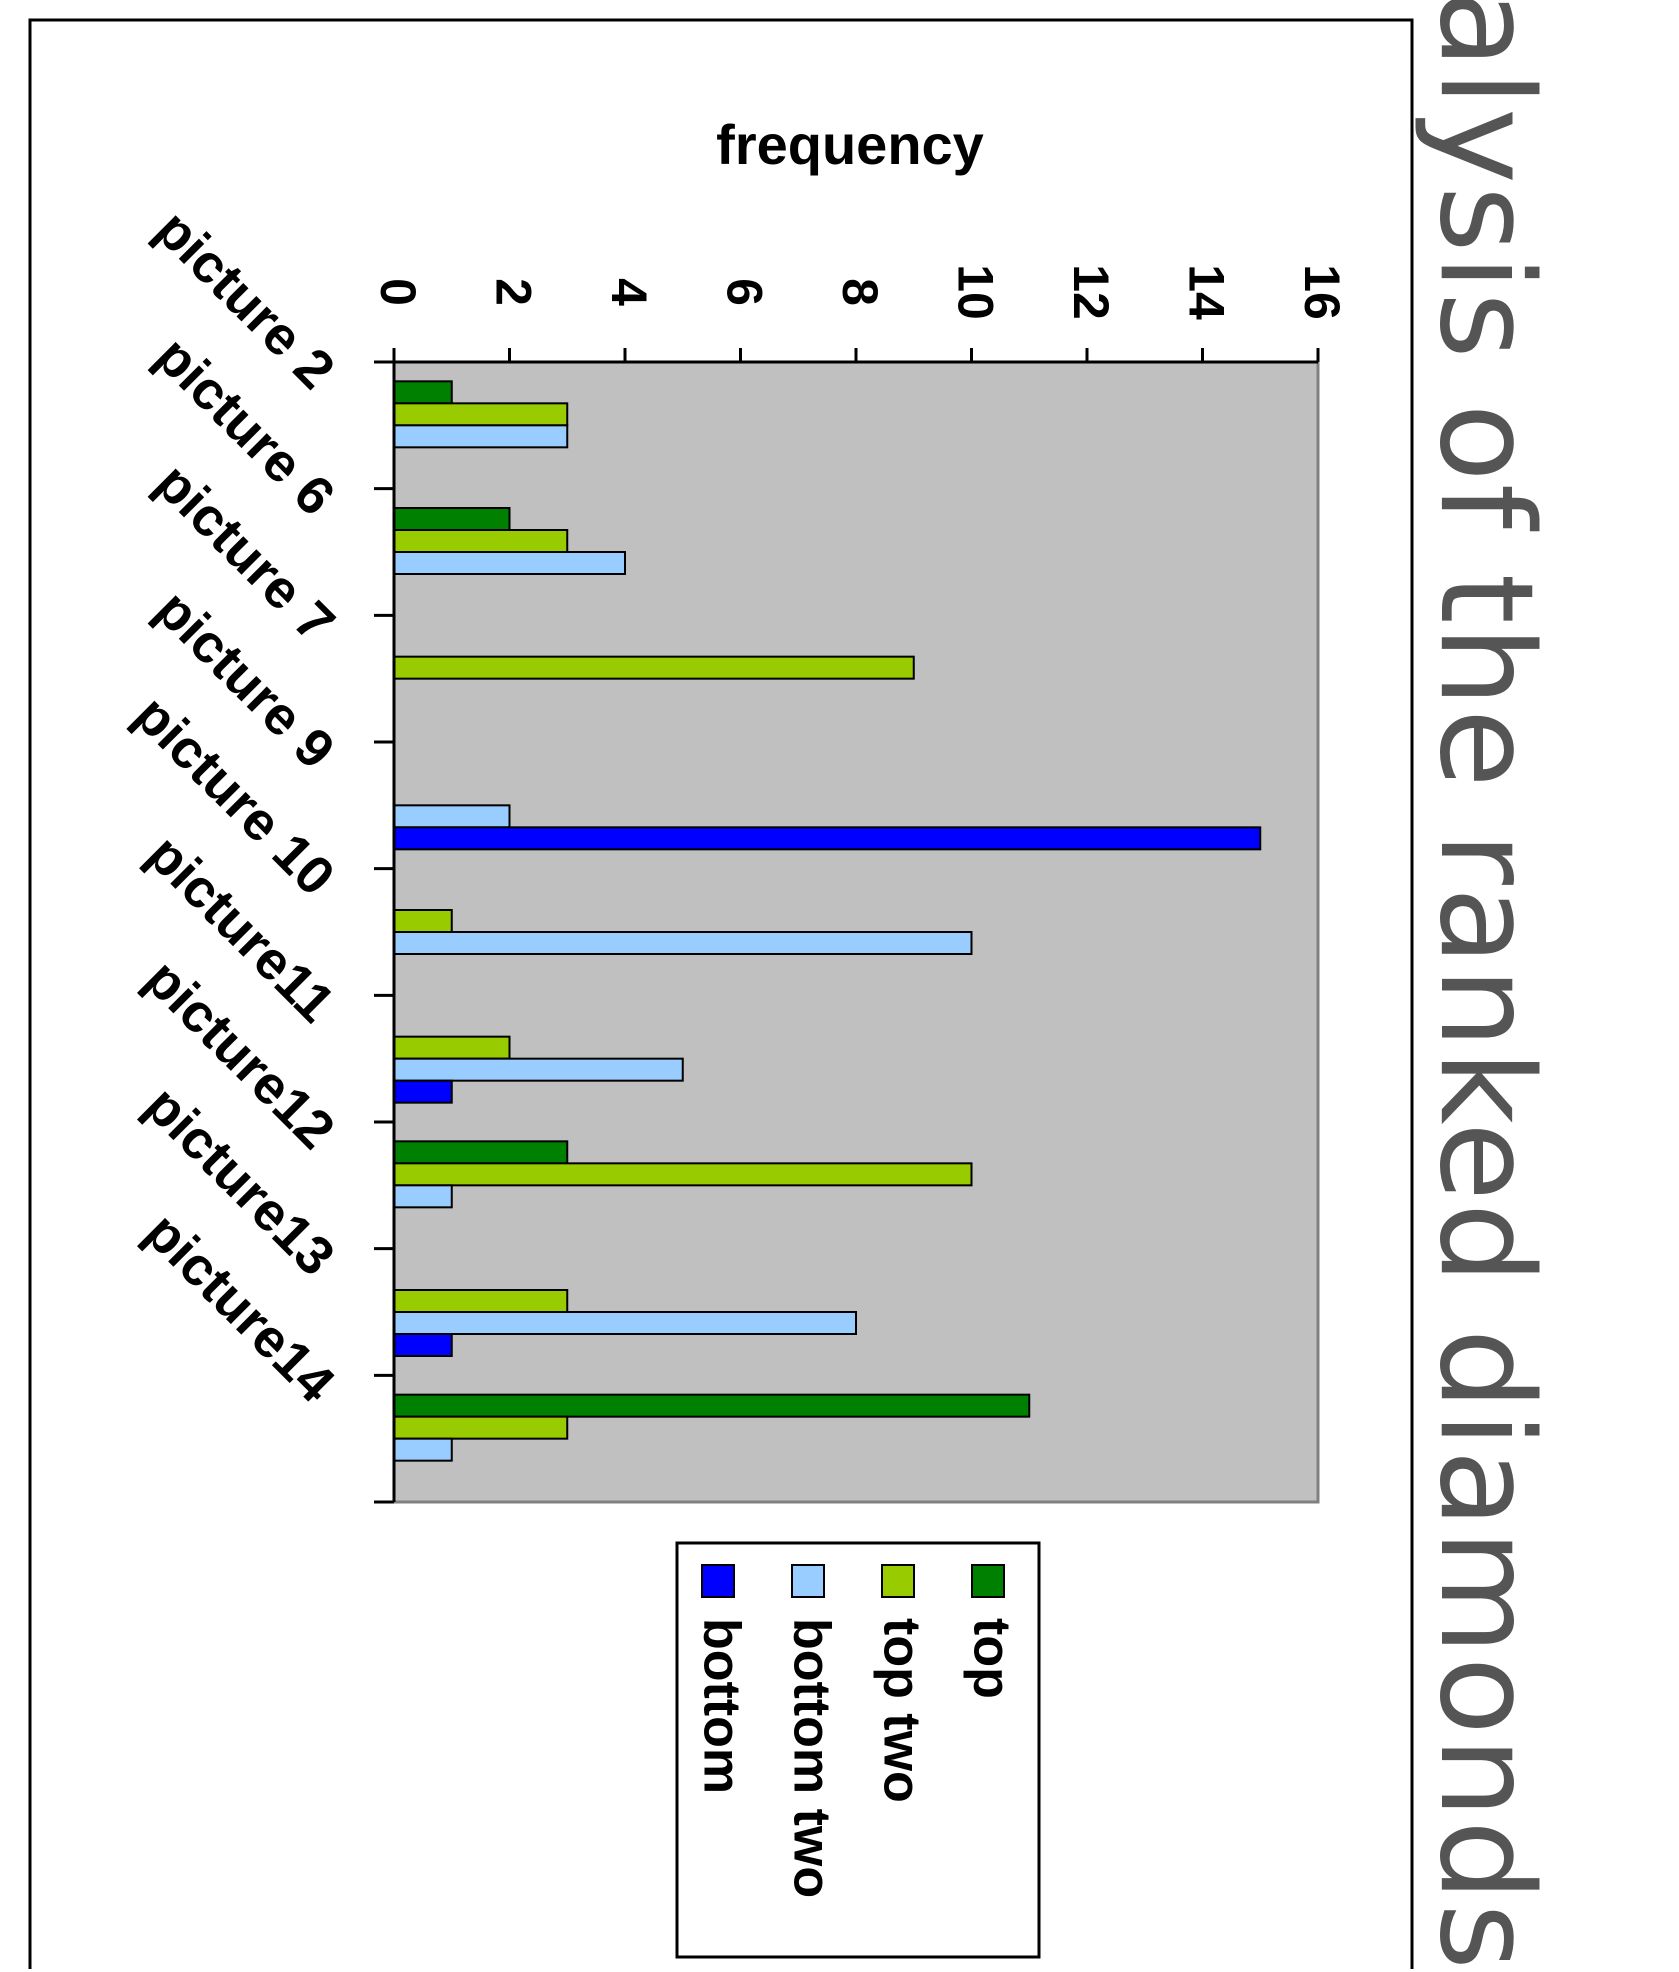 Image resolution: width=1679 pixels, height=1972 pixels. What do you see at coordinates (625, 1323) in the screenshot?
I see `bar-bottom-two-picture13` at bounding box center [625, 1323].